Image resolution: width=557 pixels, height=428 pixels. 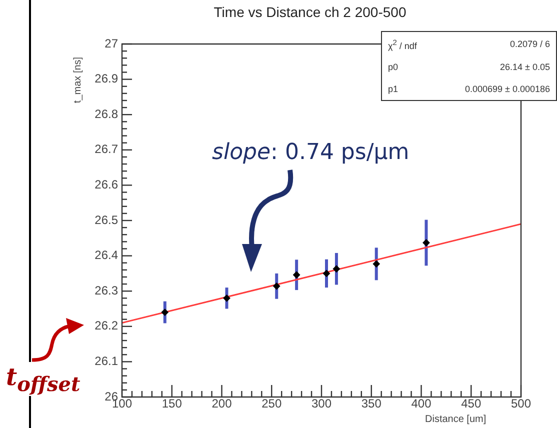 I want to click on x-tick-label: 350, so click(x=371, y=403).